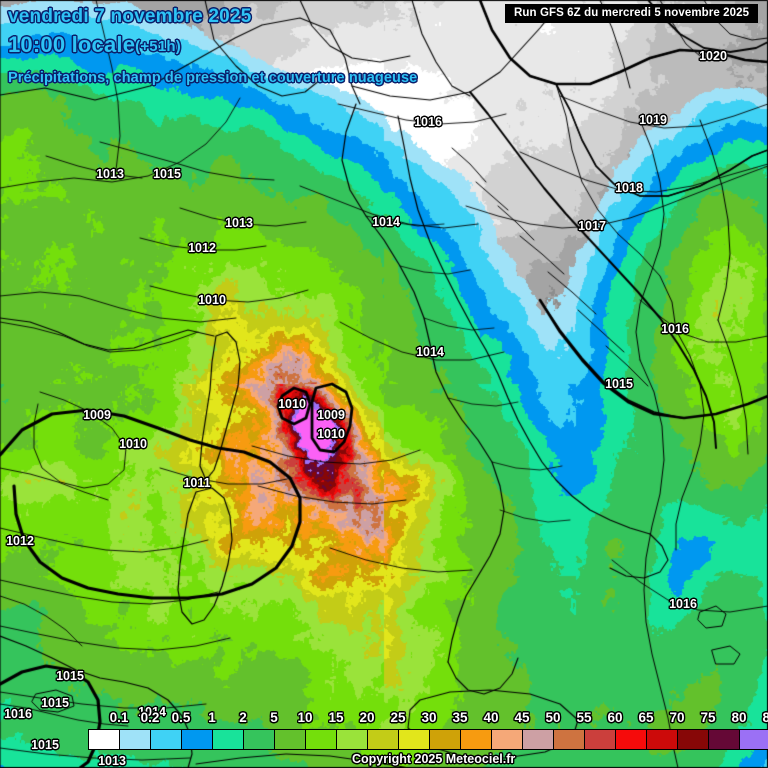 The height and width of the screenshot is (768, 768). I want to click on forecast-date-label: vendredi 7 novembre 2025, so click(130, 16).